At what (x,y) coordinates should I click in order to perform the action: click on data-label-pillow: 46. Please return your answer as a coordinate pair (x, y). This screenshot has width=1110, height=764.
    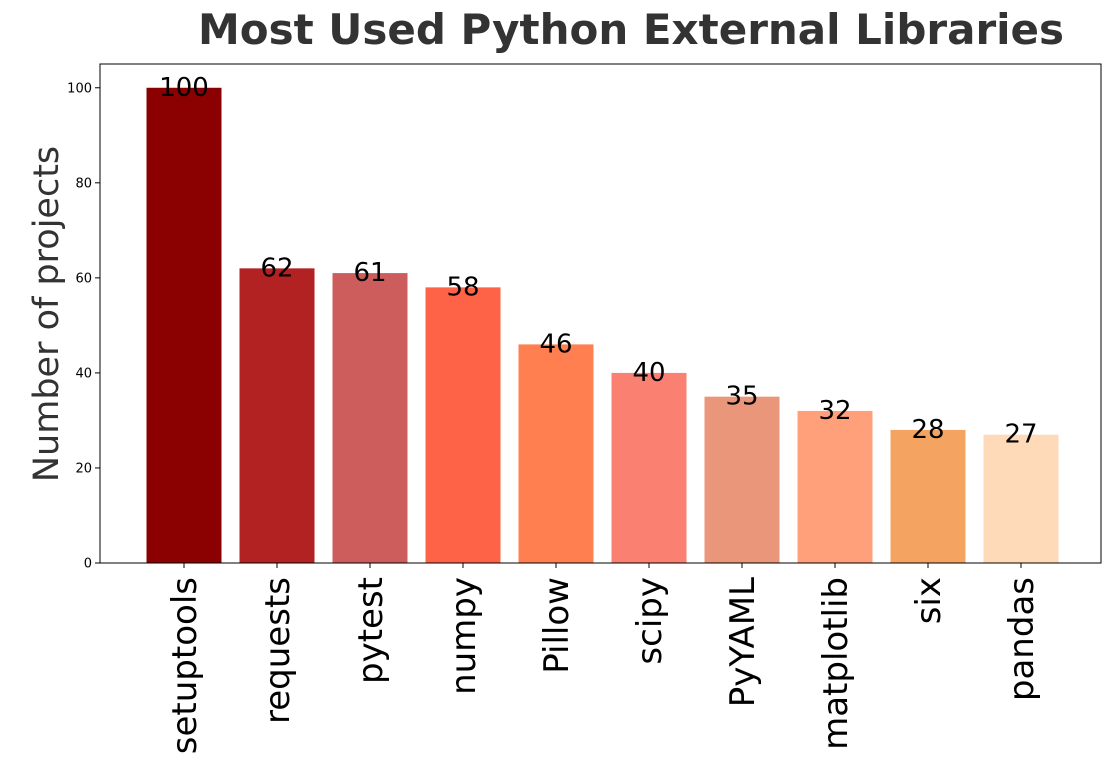
    Looking at the image, I should click on (555, 344).